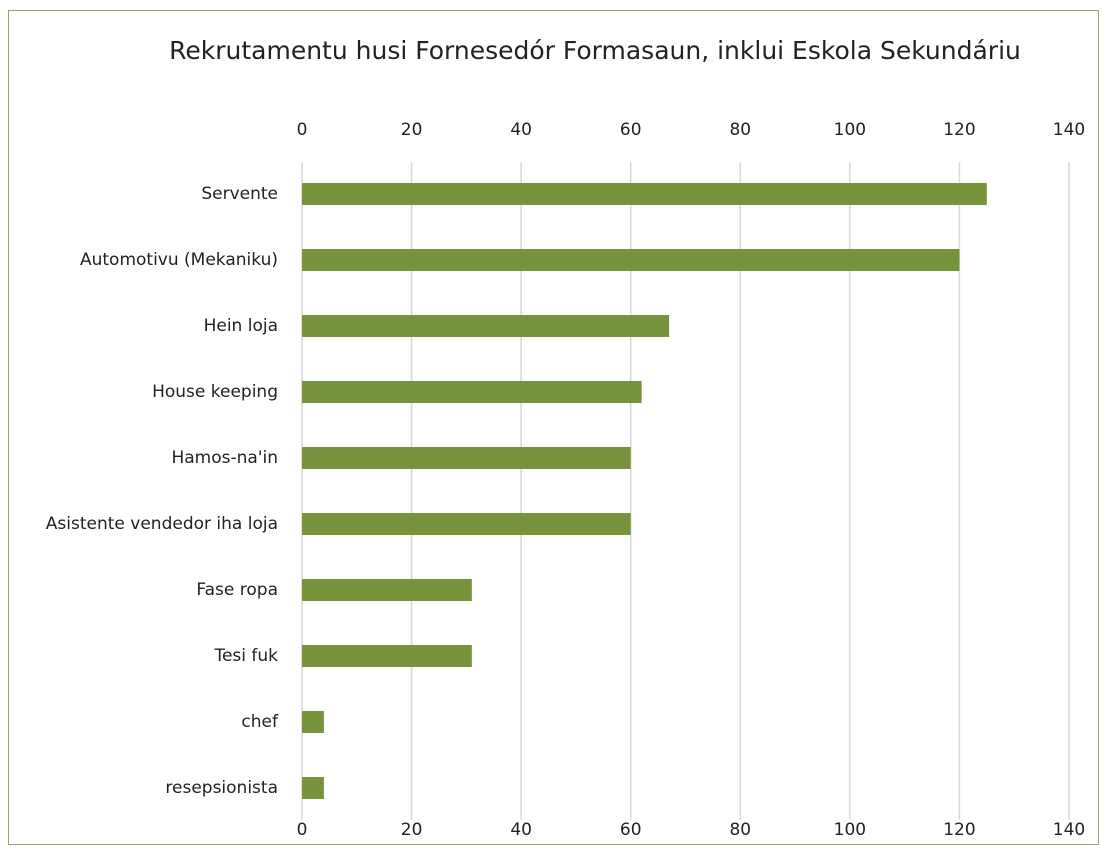 This screenshot has height=854, width=1102. I want to click on x-tick-label-top: 120, so click(959, 130).